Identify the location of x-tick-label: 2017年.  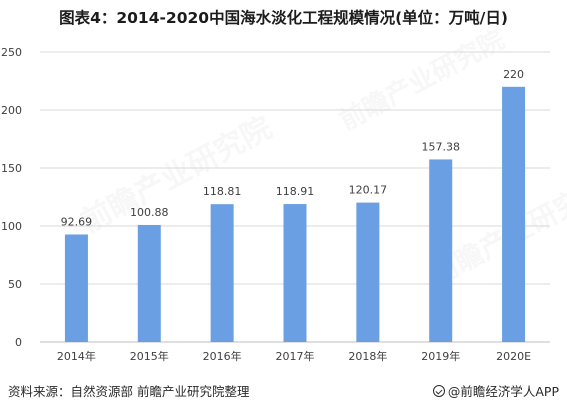
(295, 356).